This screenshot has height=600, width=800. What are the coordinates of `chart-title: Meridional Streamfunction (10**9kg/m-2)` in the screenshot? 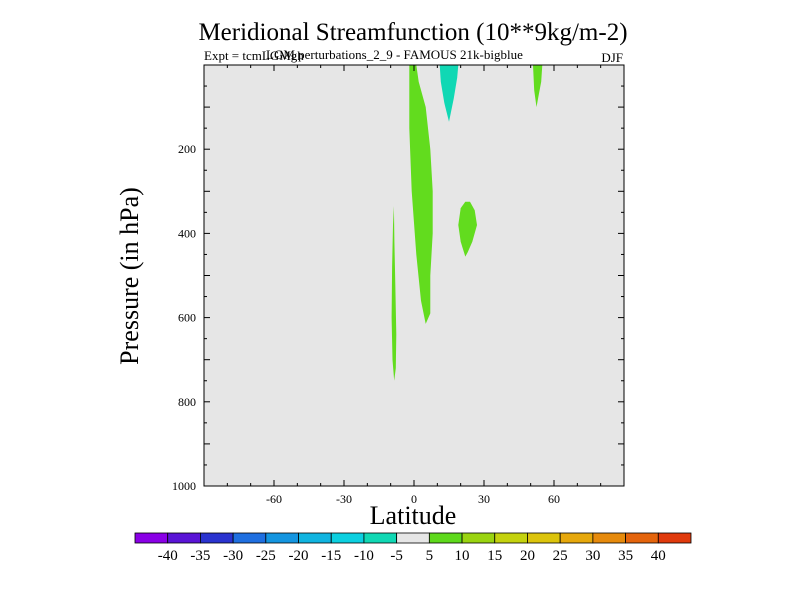 It's located at (412, 32).